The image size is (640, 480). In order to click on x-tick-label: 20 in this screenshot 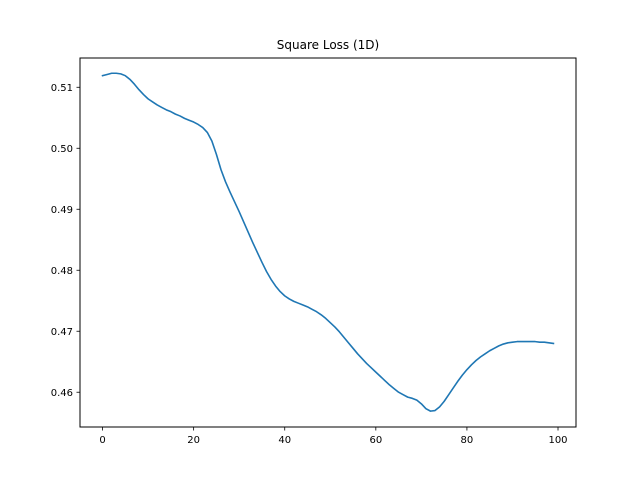, I will do `click(193, 440)`.